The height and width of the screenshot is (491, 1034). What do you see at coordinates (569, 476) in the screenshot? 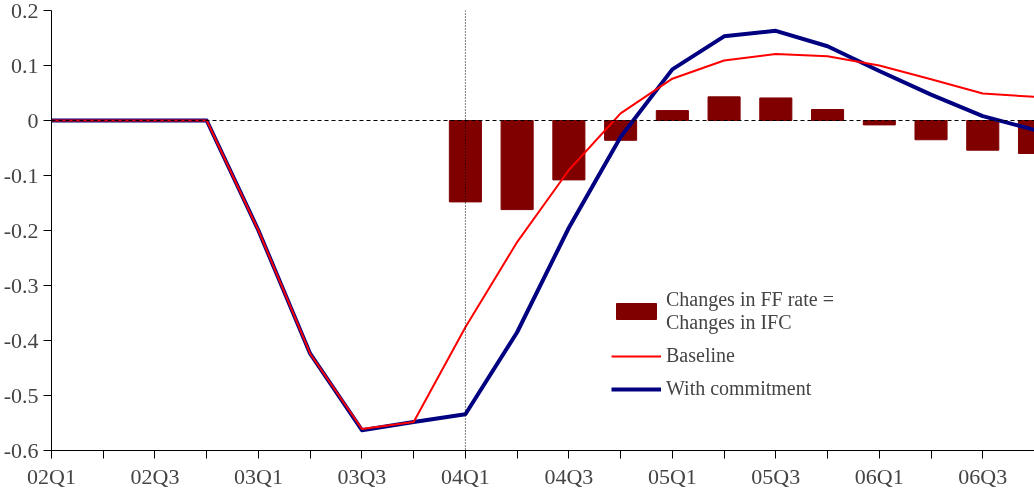
I see `x-tick-label: 04Q3` at bounding box center [569, 476].